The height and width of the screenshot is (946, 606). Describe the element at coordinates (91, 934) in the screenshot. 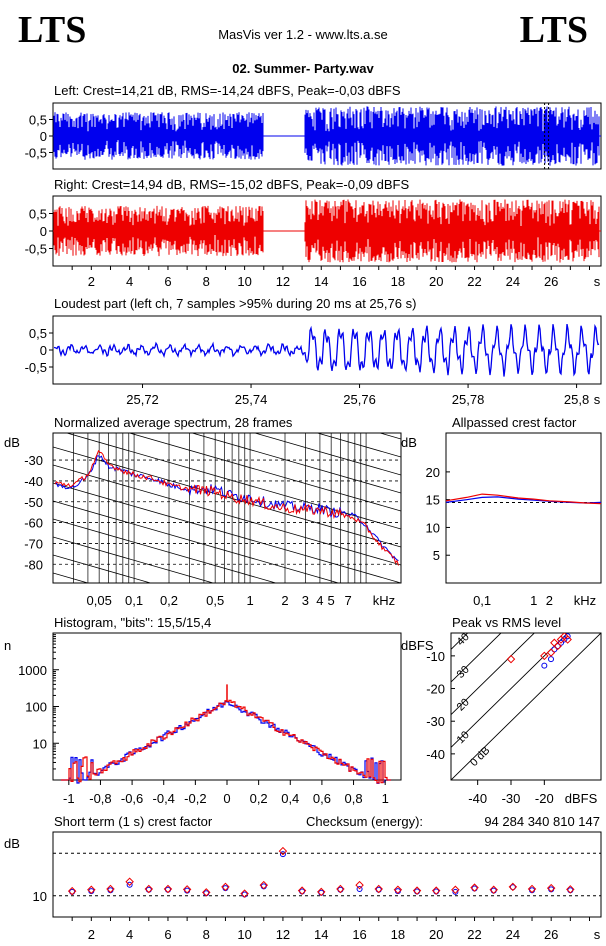

I see `shortterm-xtick-label: 2` at that location.